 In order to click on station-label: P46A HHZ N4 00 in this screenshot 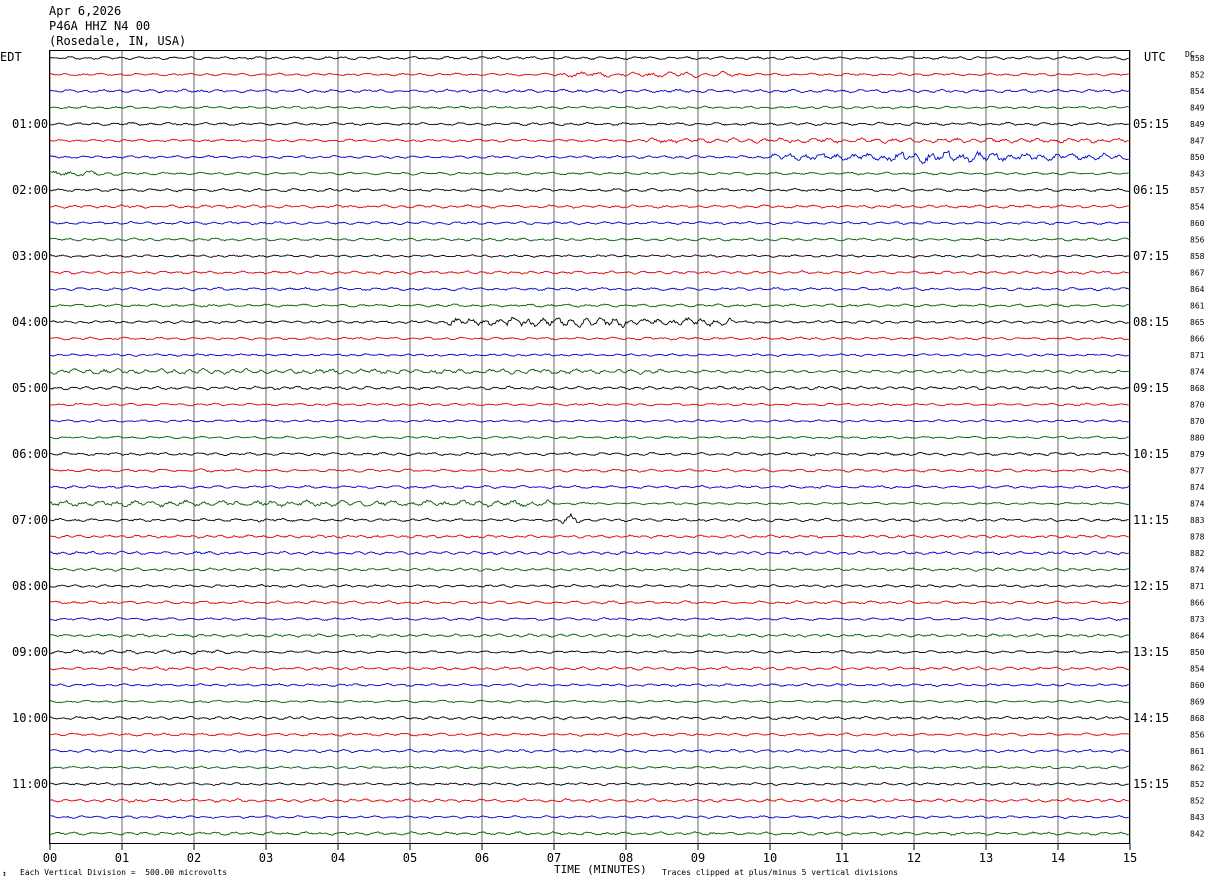, I will do `click(100, 26)`.